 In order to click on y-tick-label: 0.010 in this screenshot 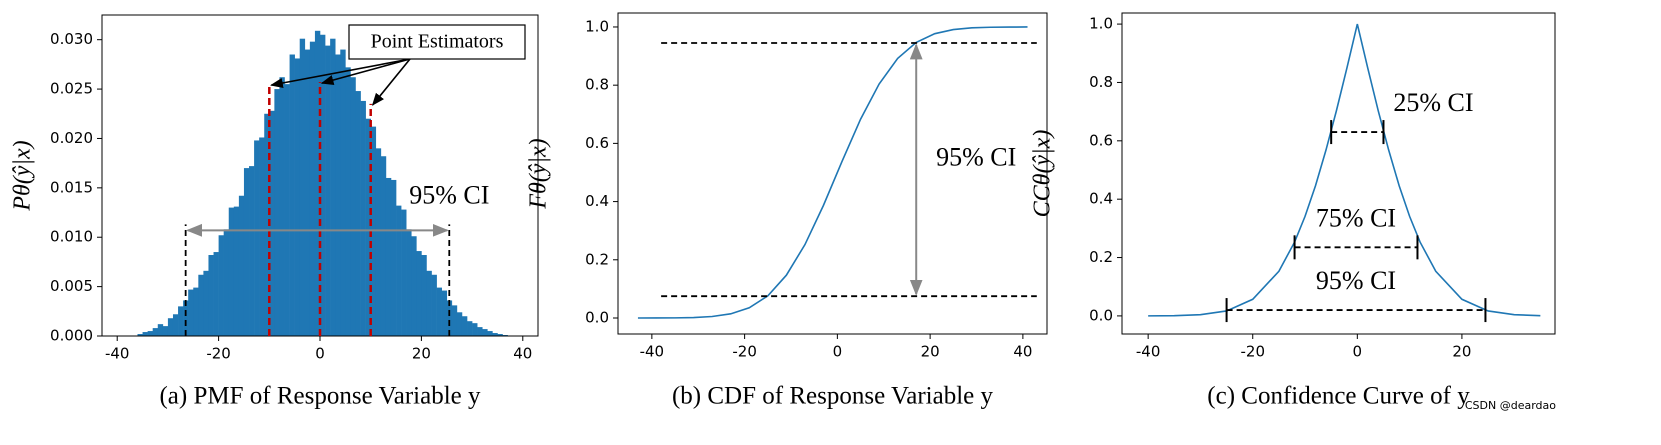, I will do `click(71, 237)`.